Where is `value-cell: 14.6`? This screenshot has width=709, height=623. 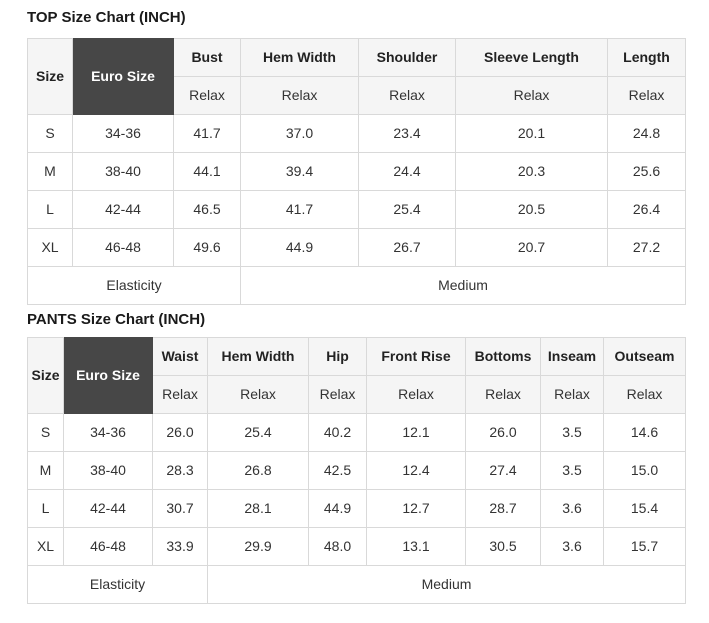 value-cell: 14.6 is located at coordinates (644, 432).